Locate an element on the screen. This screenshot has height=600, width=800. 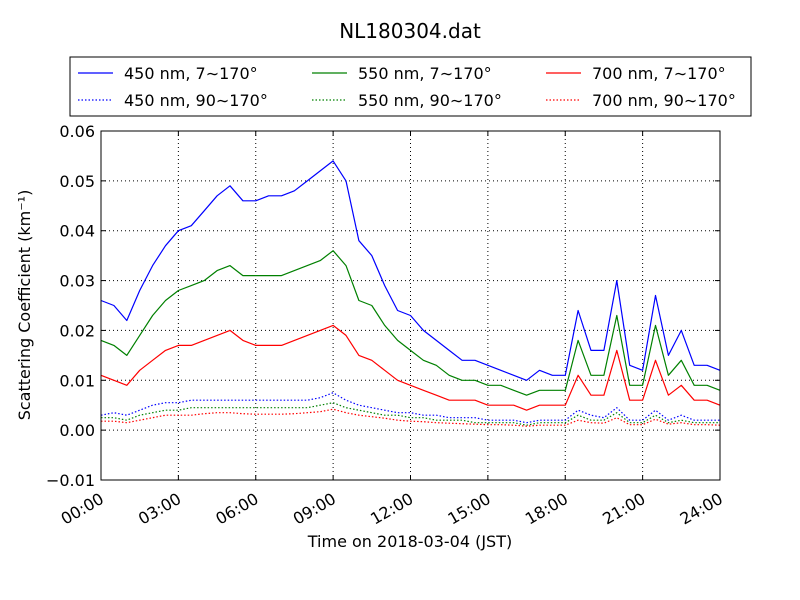
legend-box is located at coordinates (410, 86).